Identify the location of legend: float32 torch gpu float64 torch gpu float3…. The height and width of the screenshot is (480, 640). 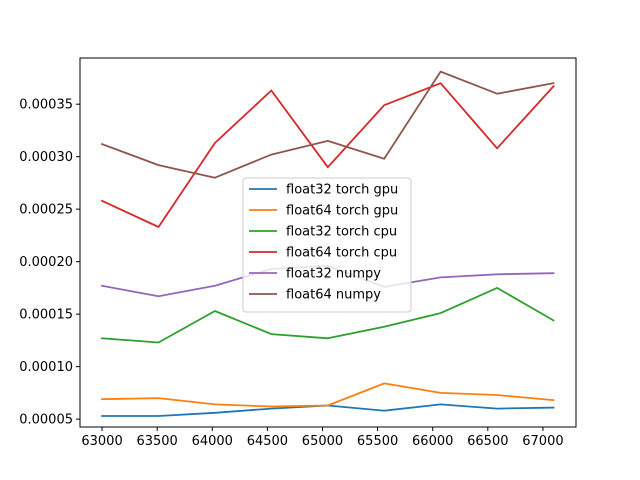
(327, 245).